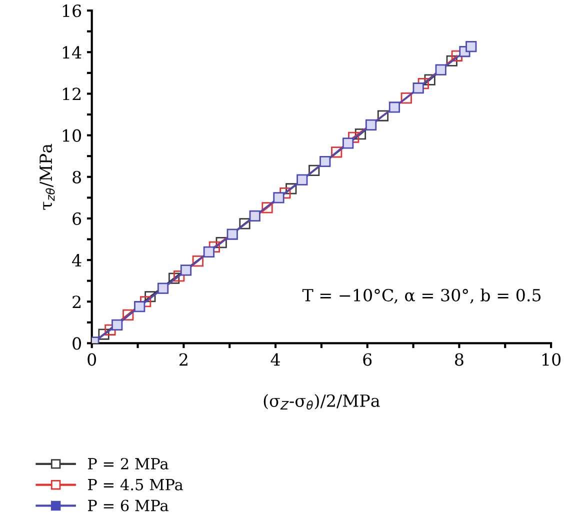 This screenshot has height=528, width=574. What do you see at coordinates (72, 52) in the screenshot?
I see `y-tick-label: 14` at bounding box center [72, 52].